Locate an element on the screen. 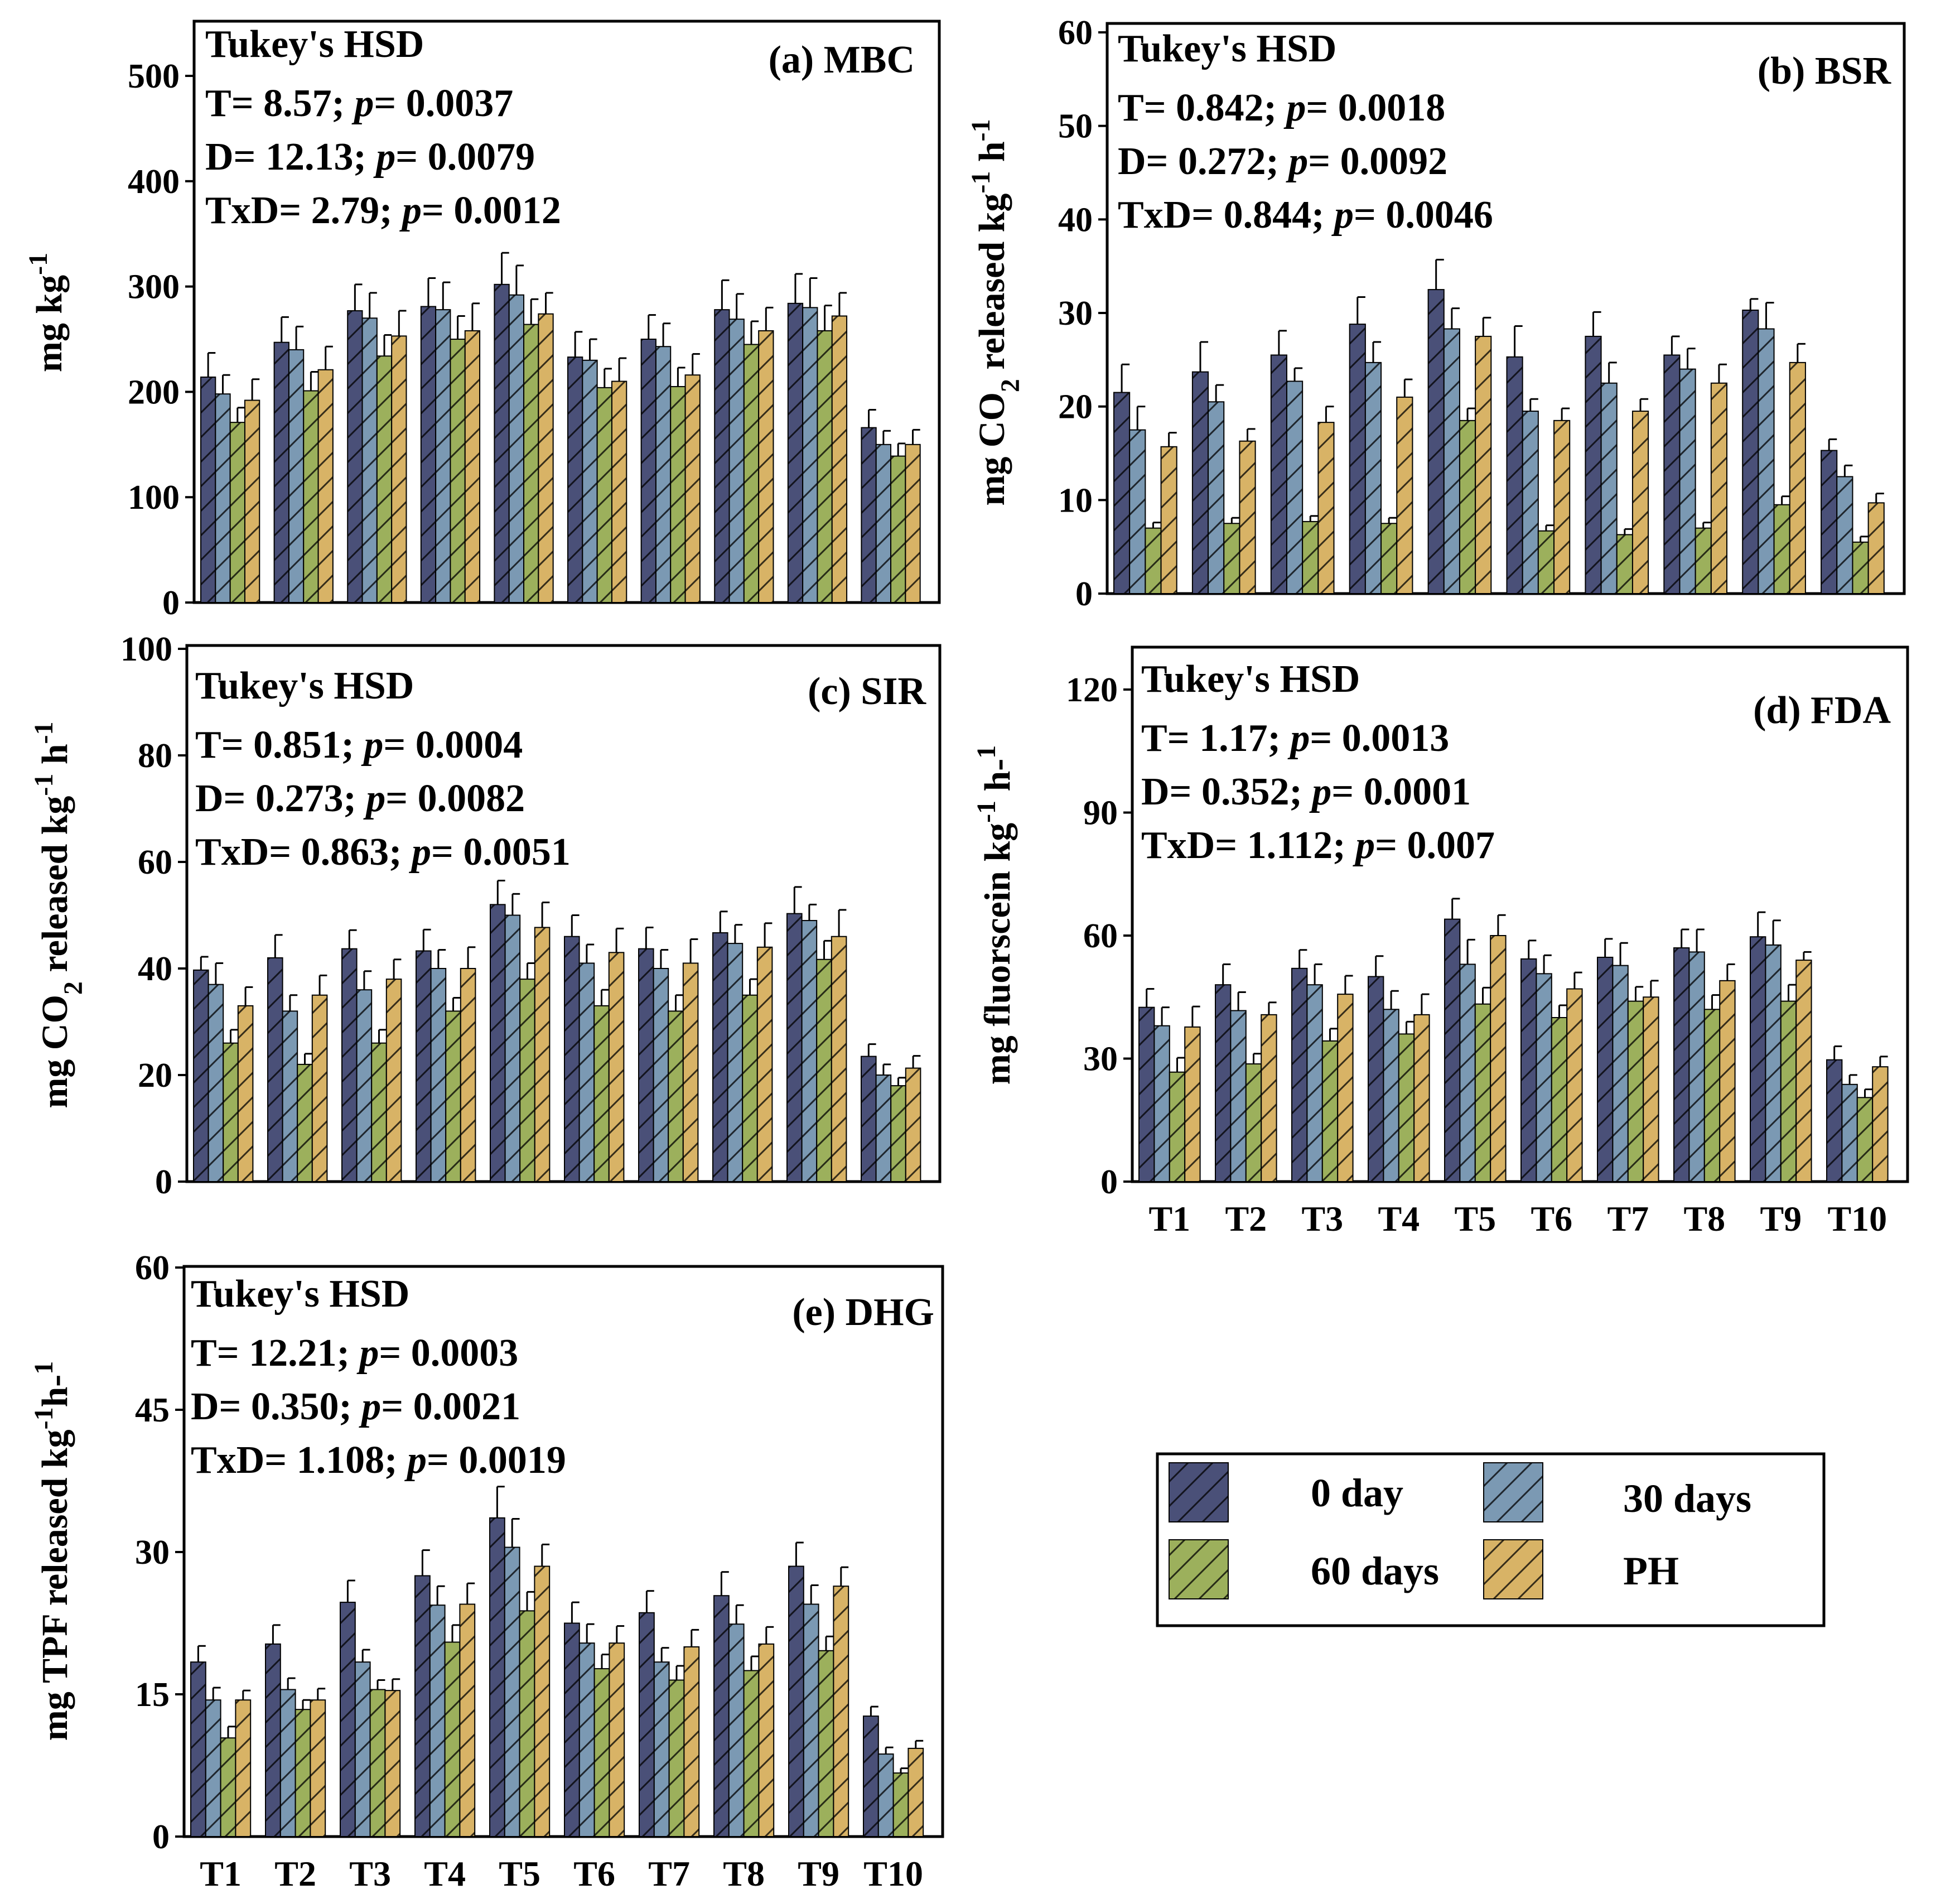 This screenshot has width=1960, height=1889. y-tick-label: 10 is located at coordinates (1075, 500).